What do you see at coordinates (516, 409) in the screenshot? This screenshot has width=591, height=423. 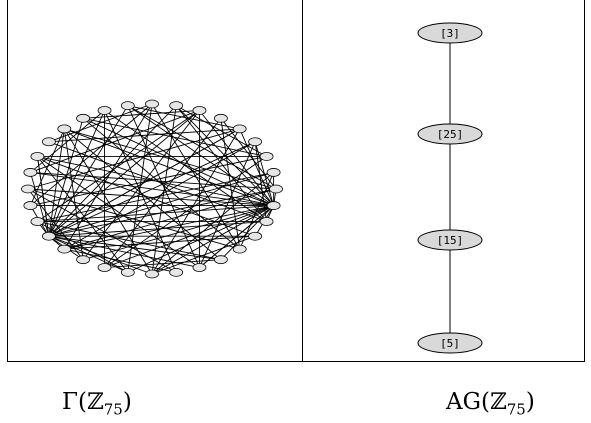 I see `right-caption-subscript: 75` at bounding box center [516, 409].